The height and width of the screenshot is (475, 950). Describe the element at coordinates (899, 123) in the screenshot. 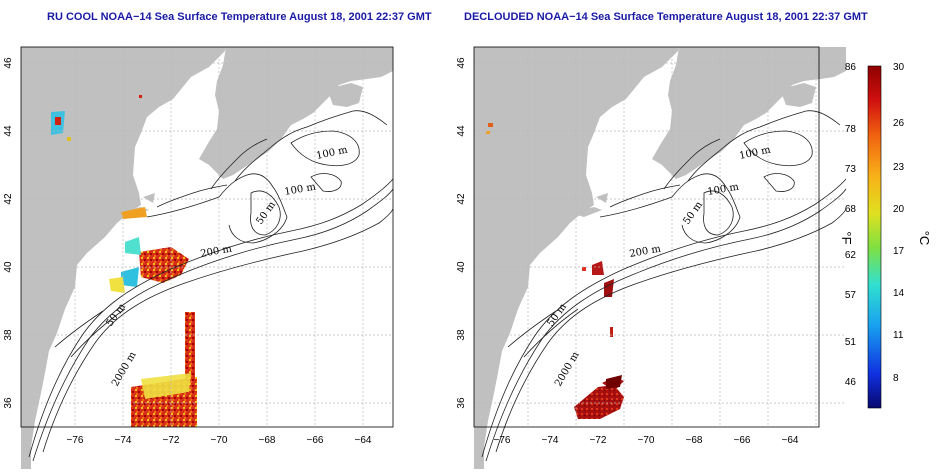

I see `c-tick-label: 26` at that location.